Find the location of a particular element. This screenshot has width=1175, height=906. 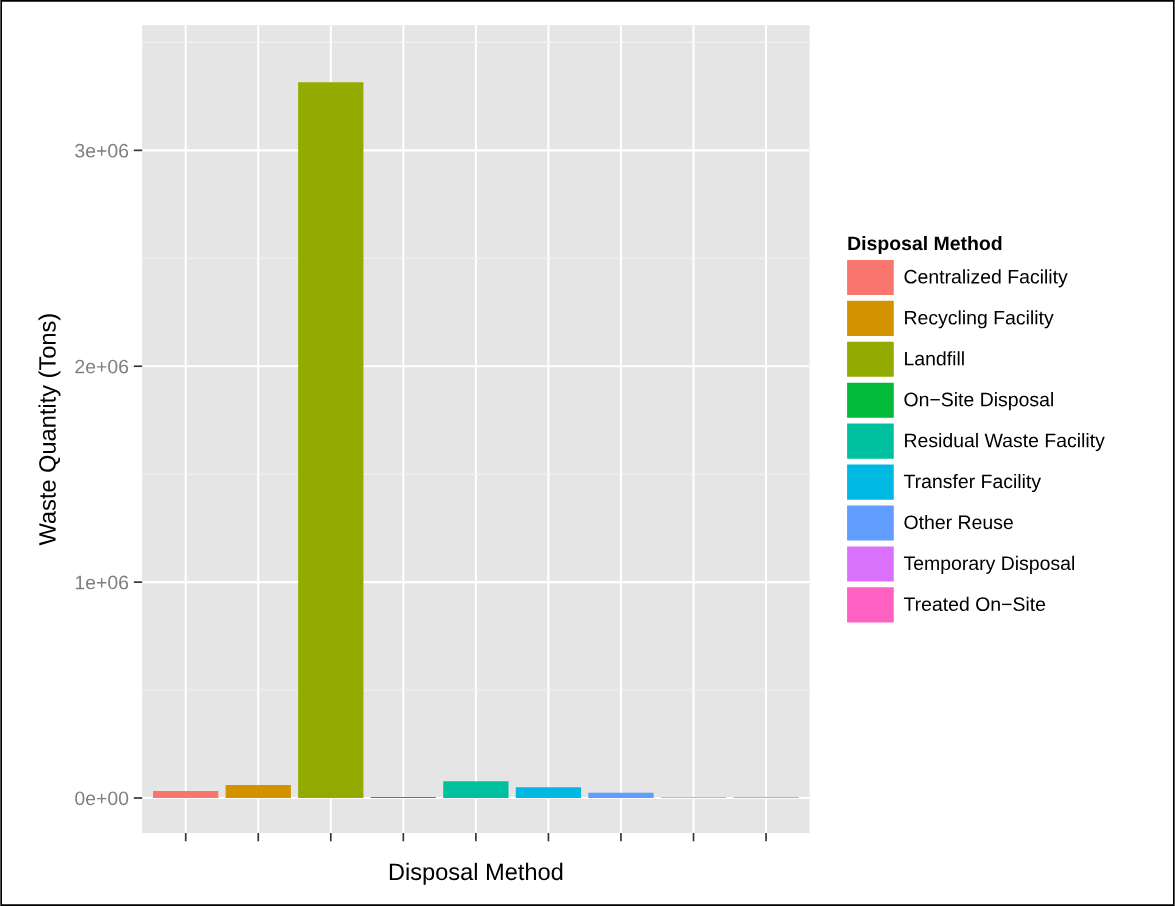

legend-label: Other Reuse is located at coordinates (958, 522).